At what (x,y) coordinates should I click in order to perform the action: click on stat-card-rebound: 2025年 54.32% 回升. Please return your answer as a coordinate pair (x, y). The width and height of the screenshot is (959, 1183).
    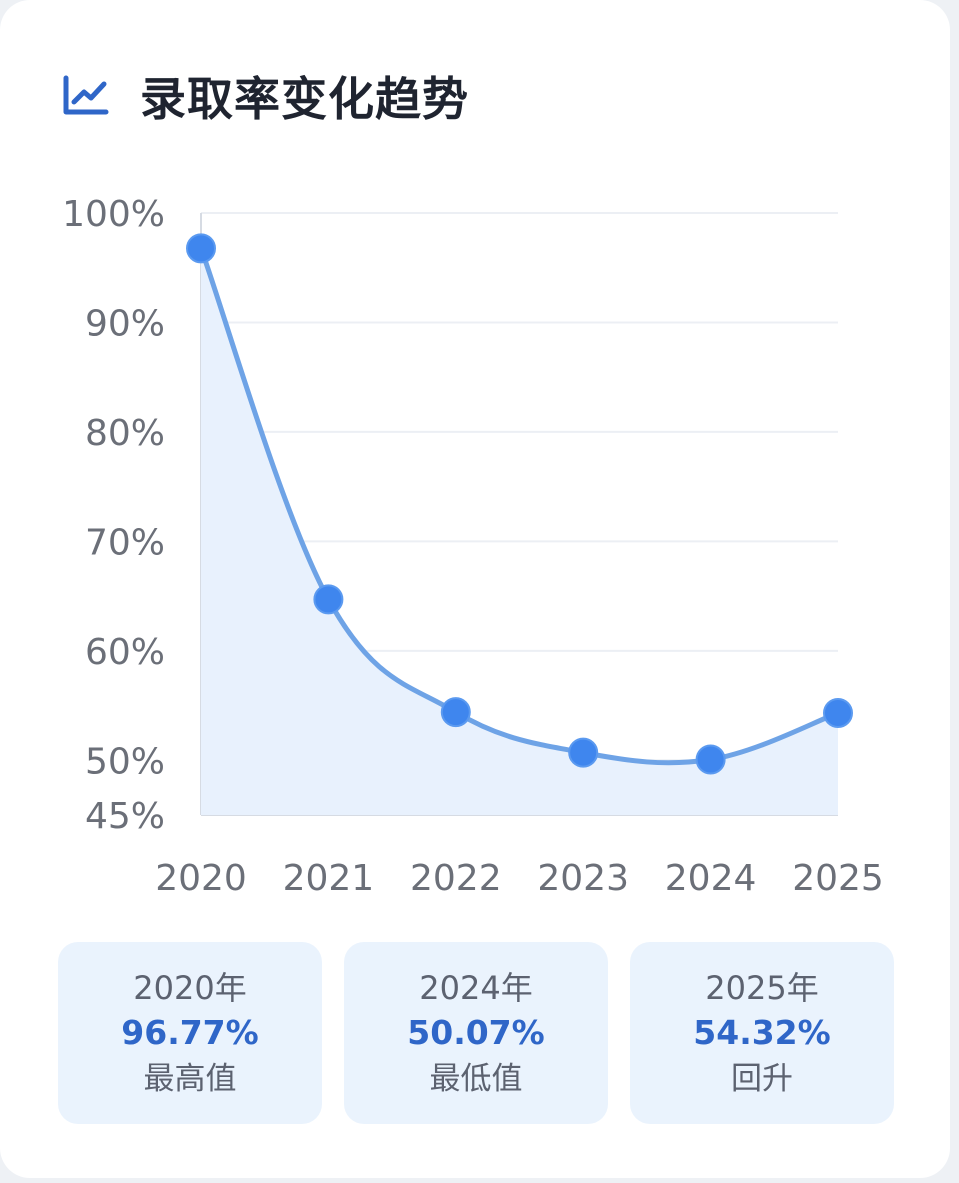
    Looking at the image, I should click on (762, 1033).